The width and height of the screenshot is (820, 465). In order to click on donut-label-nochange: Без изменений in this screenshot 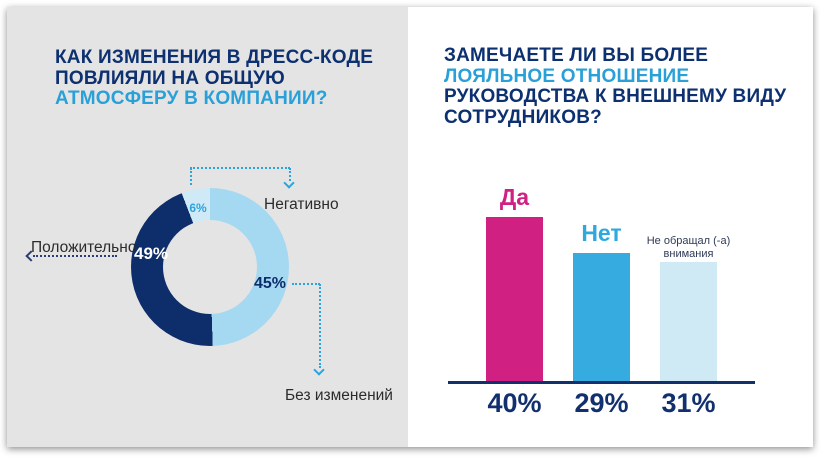, I will do `click(339, 395)`.